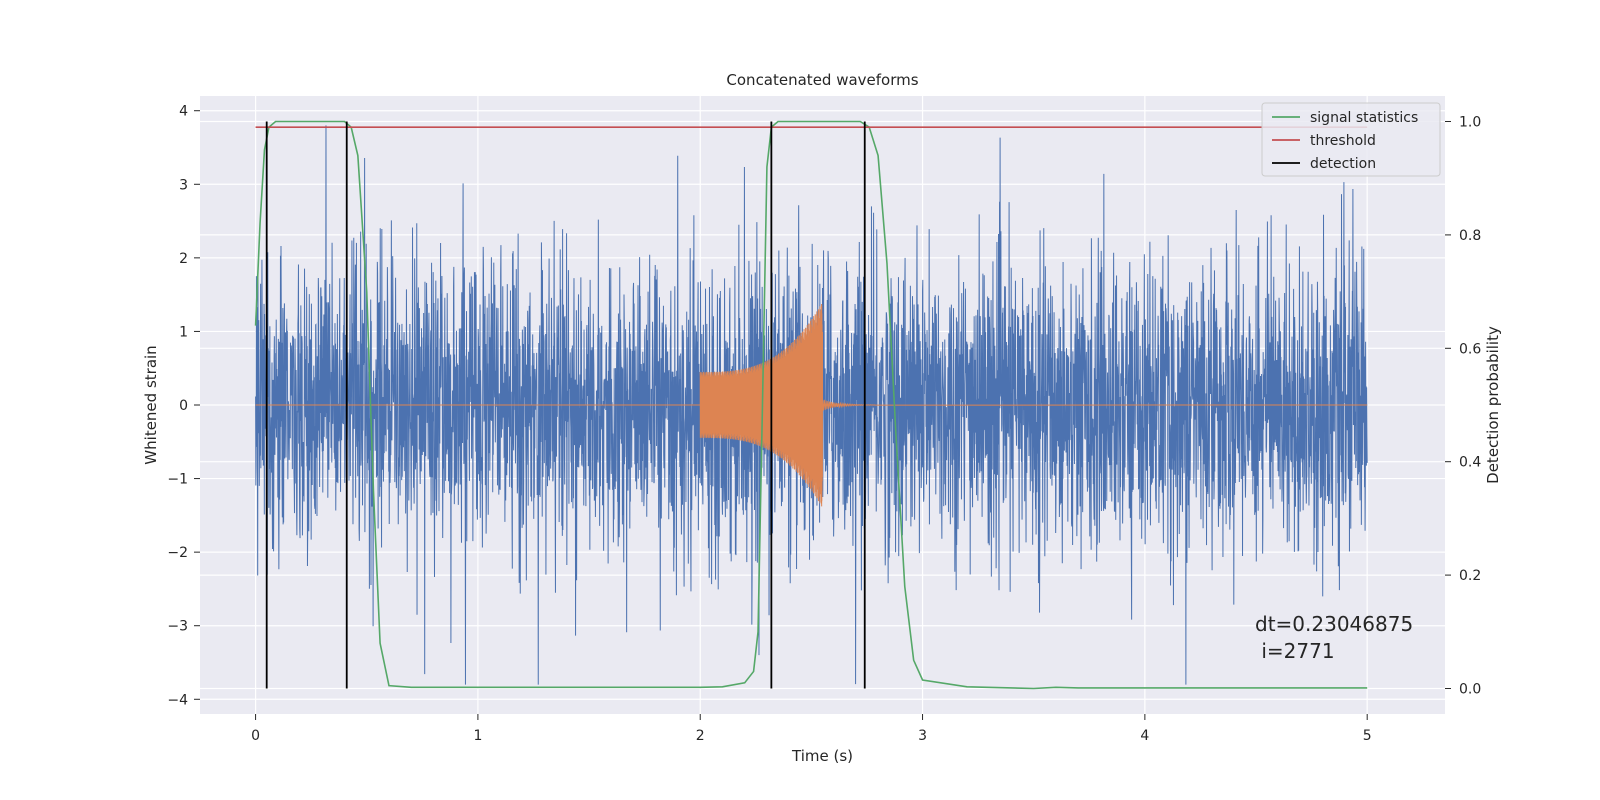 This screenshot has width=1600, height=800. What do you see at coordinates (183, 332) in the screenshot?
I see `y-tick-label: 1` at bounding box center [183, 332].